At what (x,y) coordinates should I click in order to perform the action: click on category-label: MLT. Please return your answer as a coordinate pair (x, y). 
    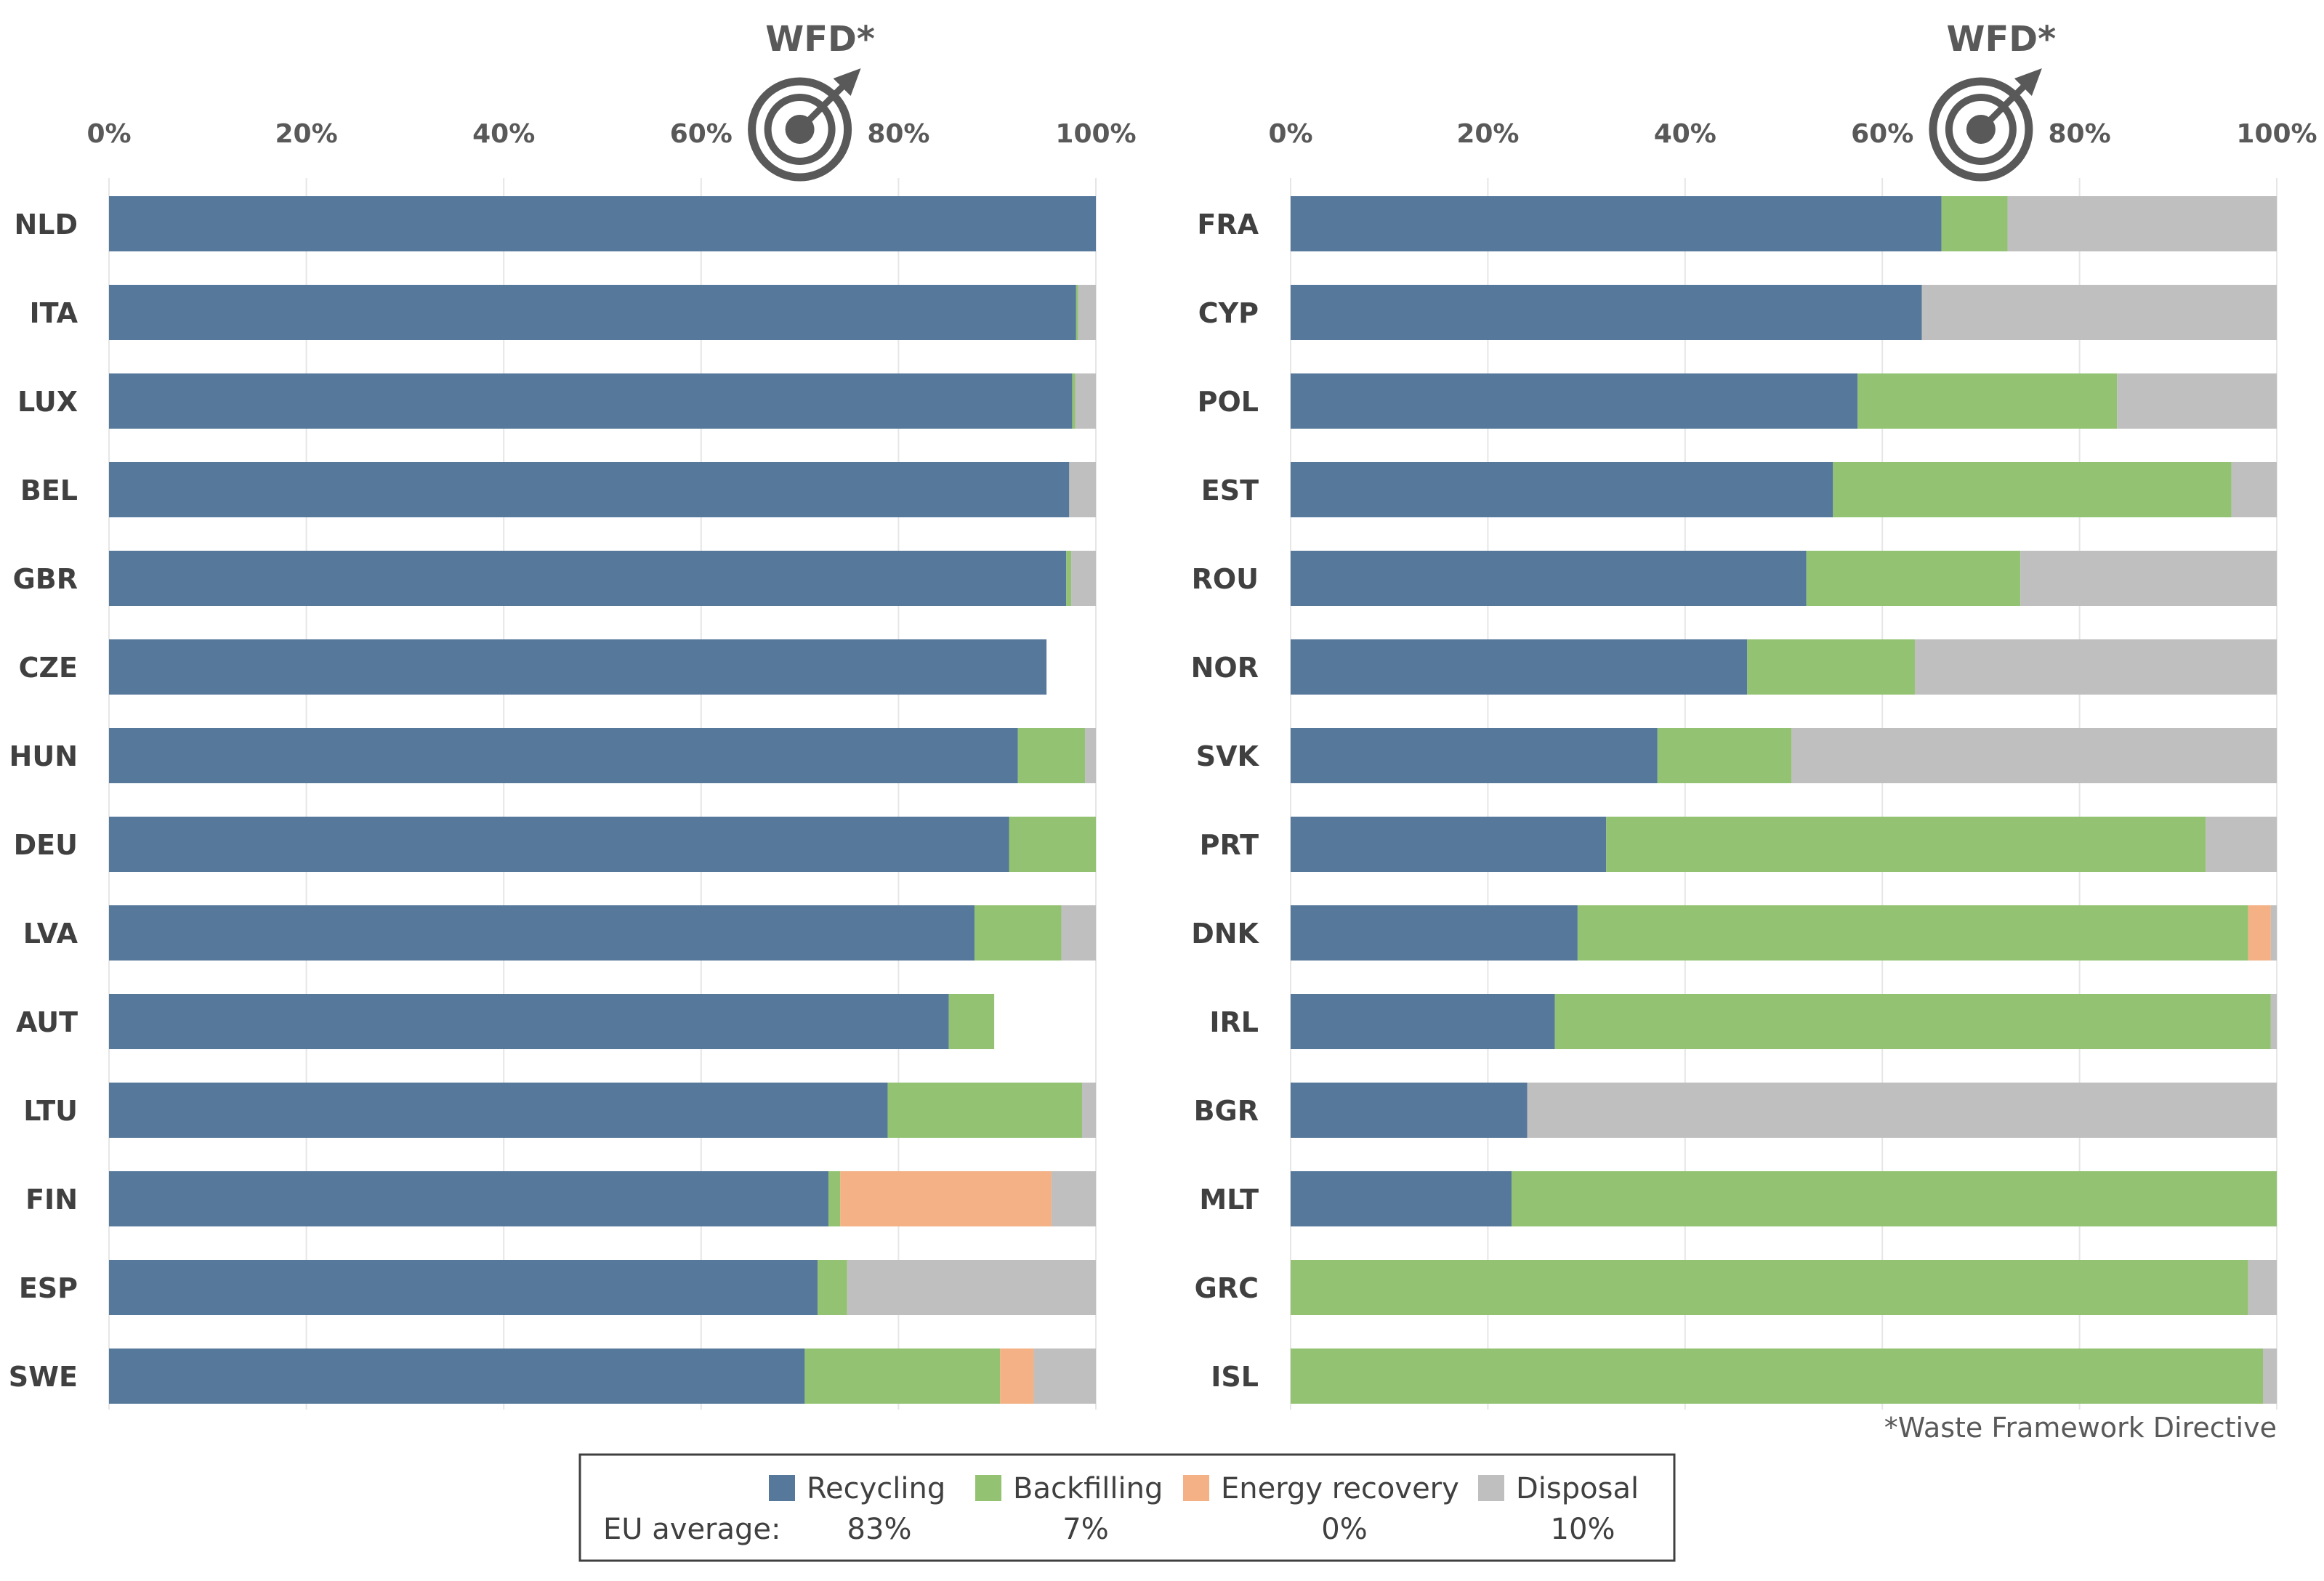
    Looking at the image, I should click on (1229, 1200).